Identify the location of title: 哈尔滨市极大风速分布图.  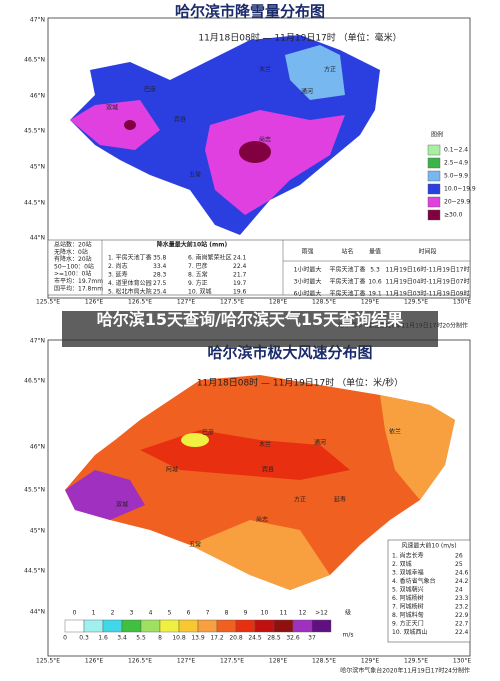
(289, 353).